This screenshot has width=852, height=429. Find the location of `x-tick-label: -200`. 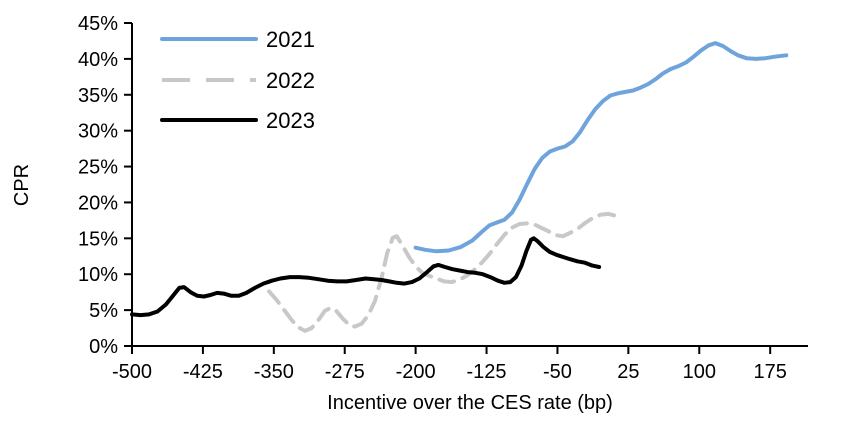

x-tick-label: -200 is located at coordinates (416, 372).